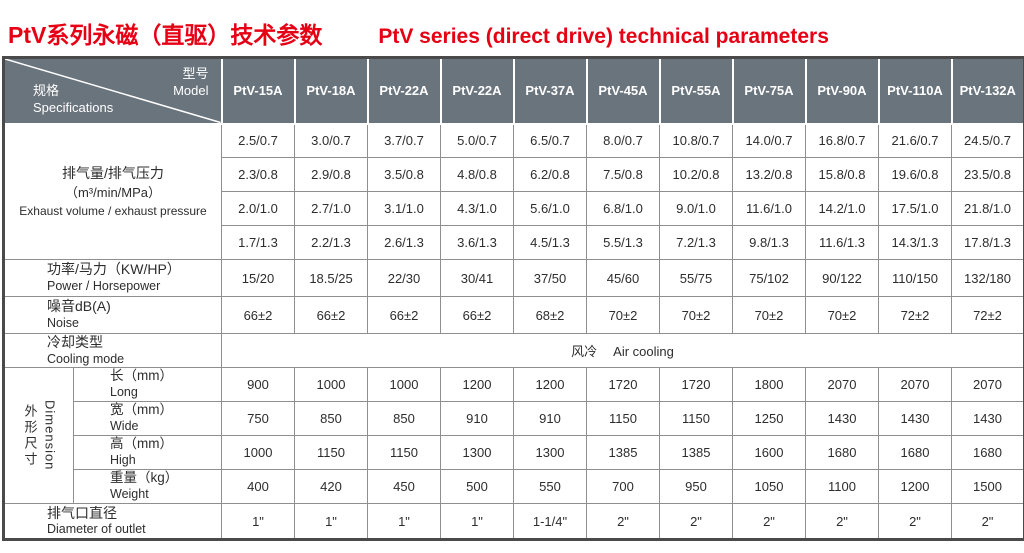 The width and height of the screenshot is (1024, 553). I want to click on exhaust-value-cell: 2.6/1.3, so click(404, 242).